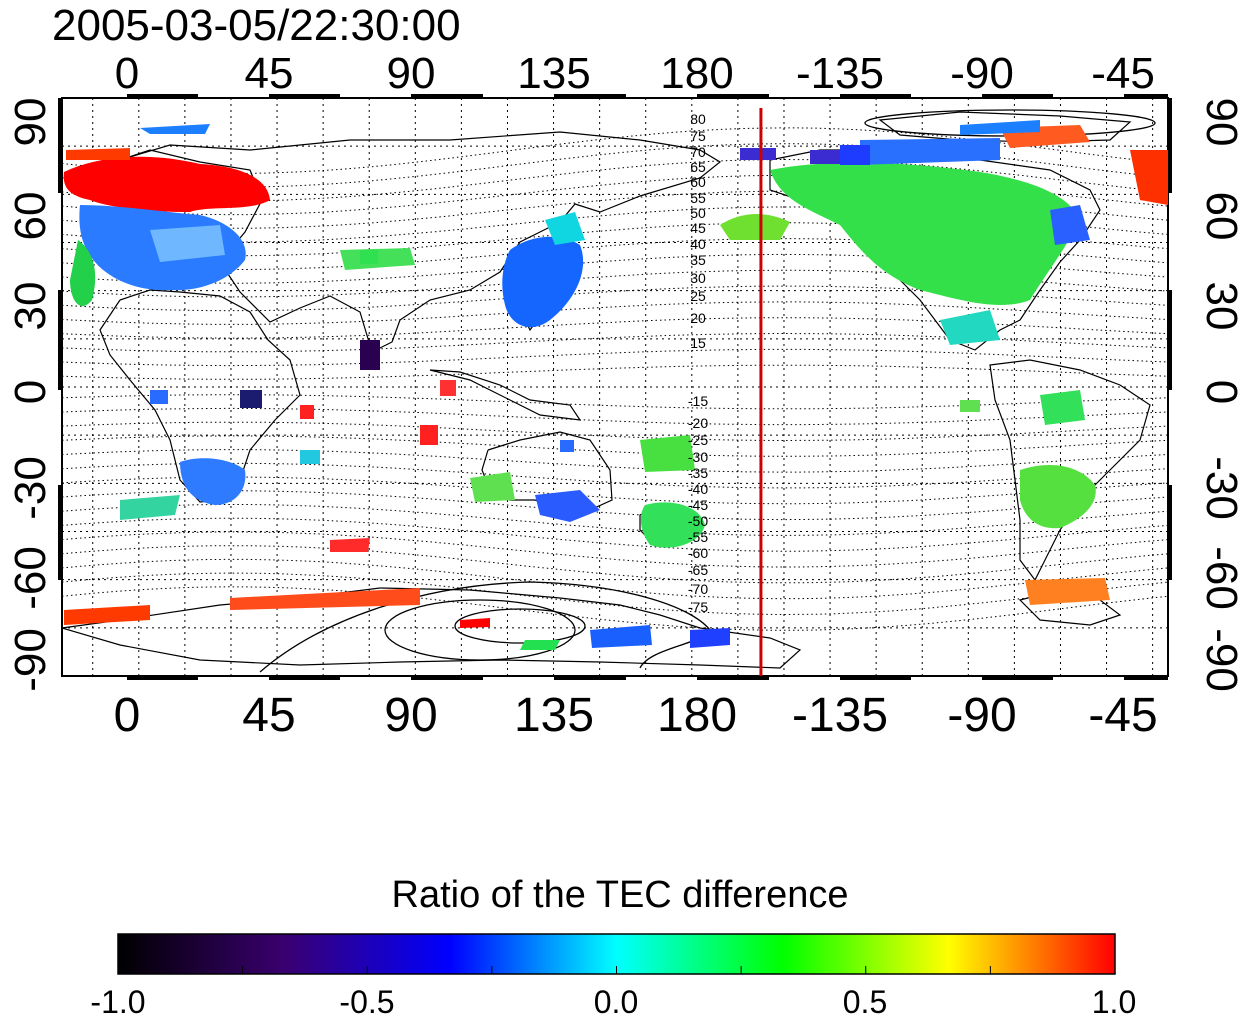 This screenshot has height=1024, width=1240. I want to click on contour-label: -15, so click(698, 401).